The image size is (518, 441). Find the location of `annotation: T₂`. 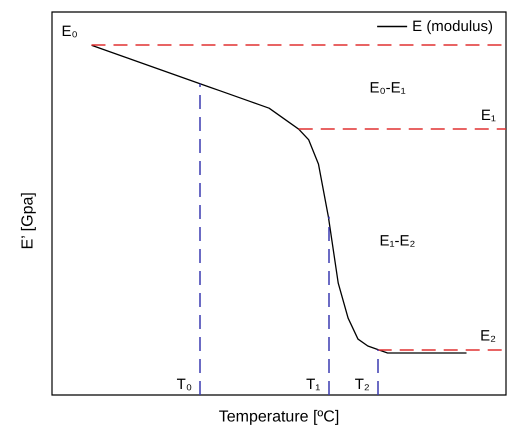

annotation: T₂ is located at coordinates (362, 385).